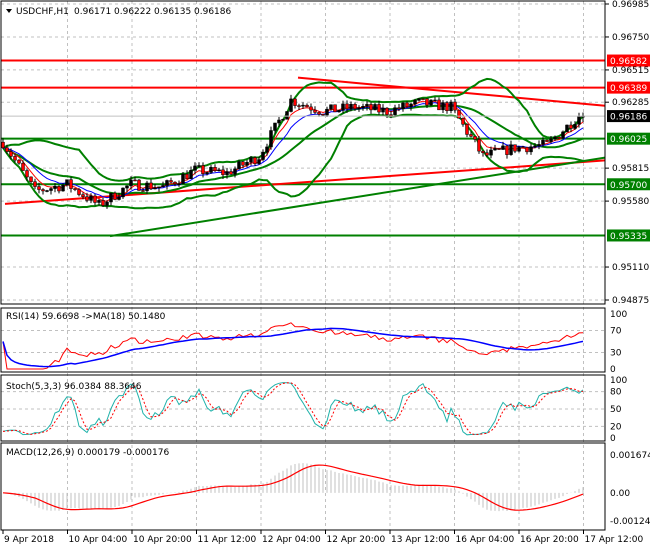  I want to click on stoch-tick-label: 0, so click(613, 439).